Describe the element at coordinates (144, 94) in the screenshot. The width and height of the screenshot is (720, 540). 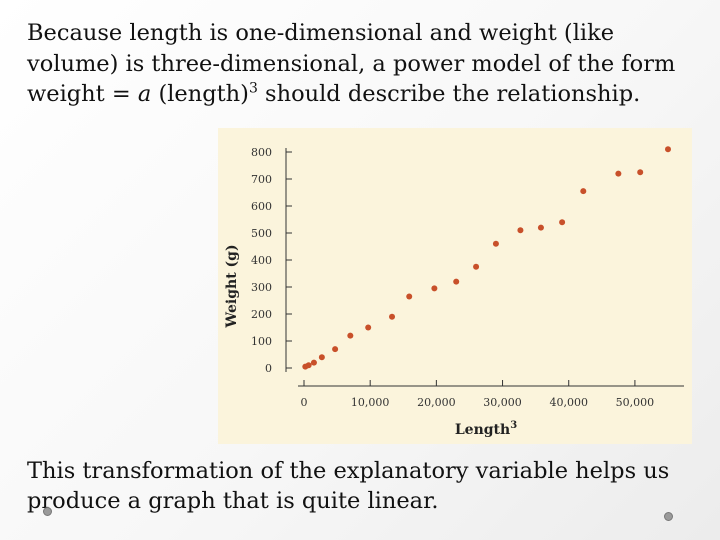
I see `intro-variable-a: a` at that location.